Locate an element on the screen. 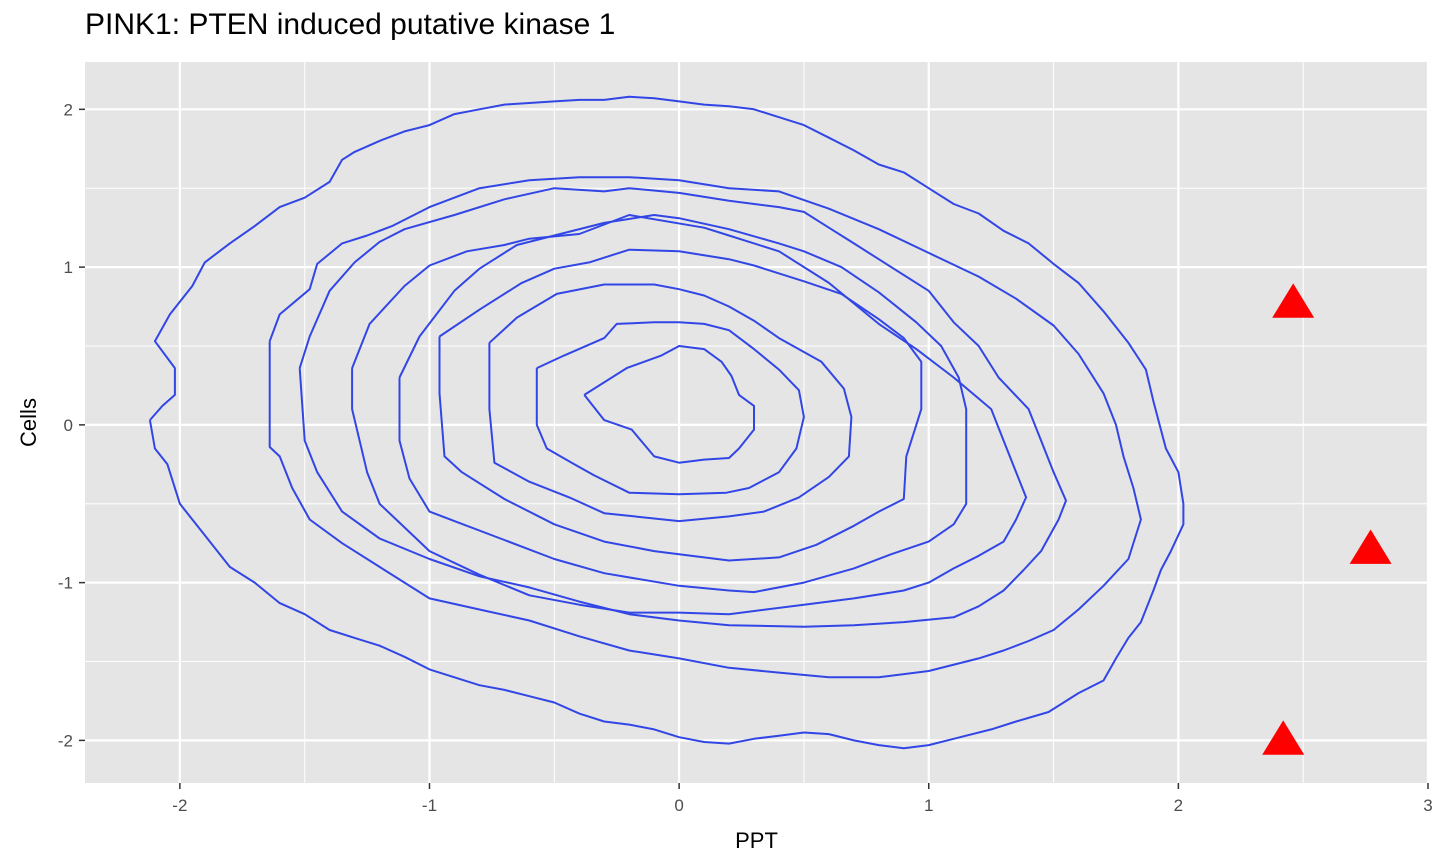  x-tick-label: 0 is located at coordinates (678, 805).